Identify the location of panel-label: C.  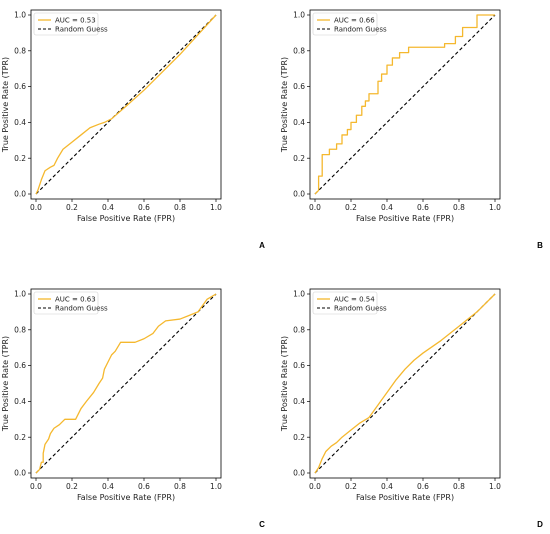
(262, 524).